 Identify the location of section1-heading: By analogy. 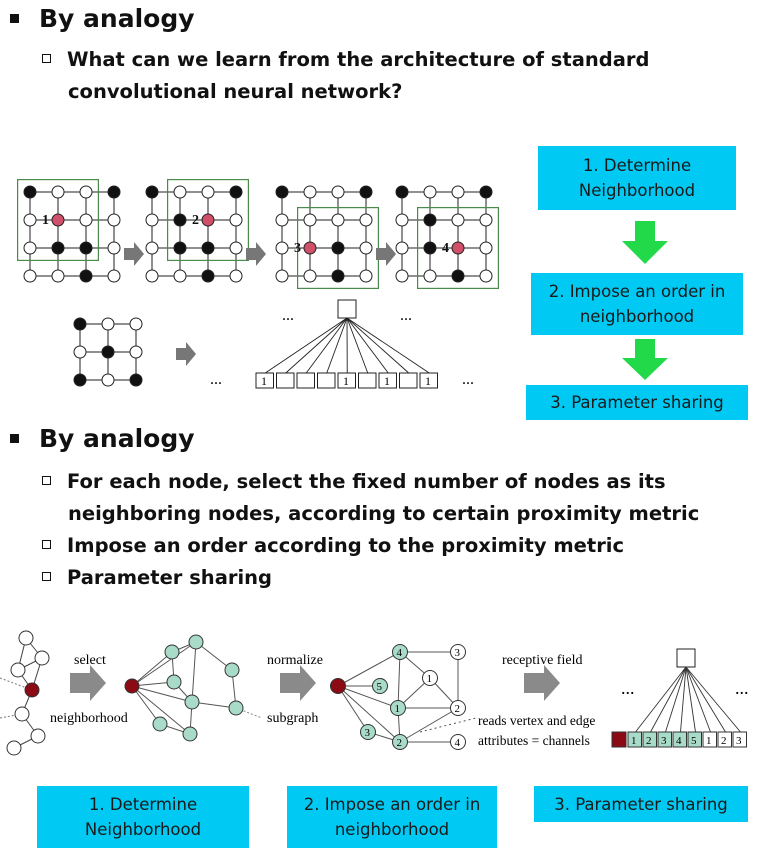
(102, 18).